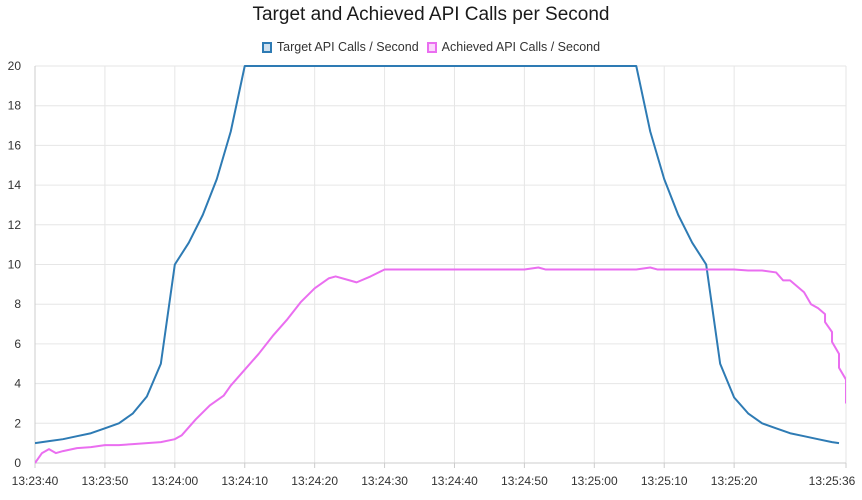 The width and height of the screenshot is (862, 500). Describe the element at coordinates (594, 481) in the screenshot. I see `x-tick-label: 13:25:00` at that location.